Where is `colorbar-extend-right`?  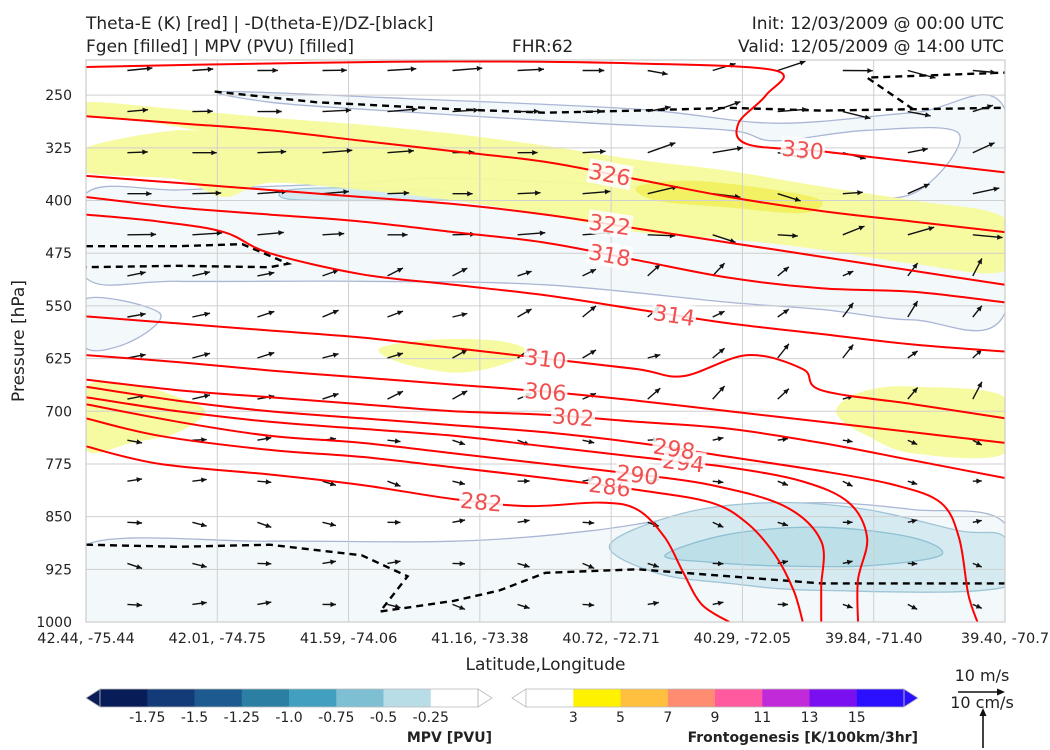
colorbar-extend-right is located at coordinates (911, 698).